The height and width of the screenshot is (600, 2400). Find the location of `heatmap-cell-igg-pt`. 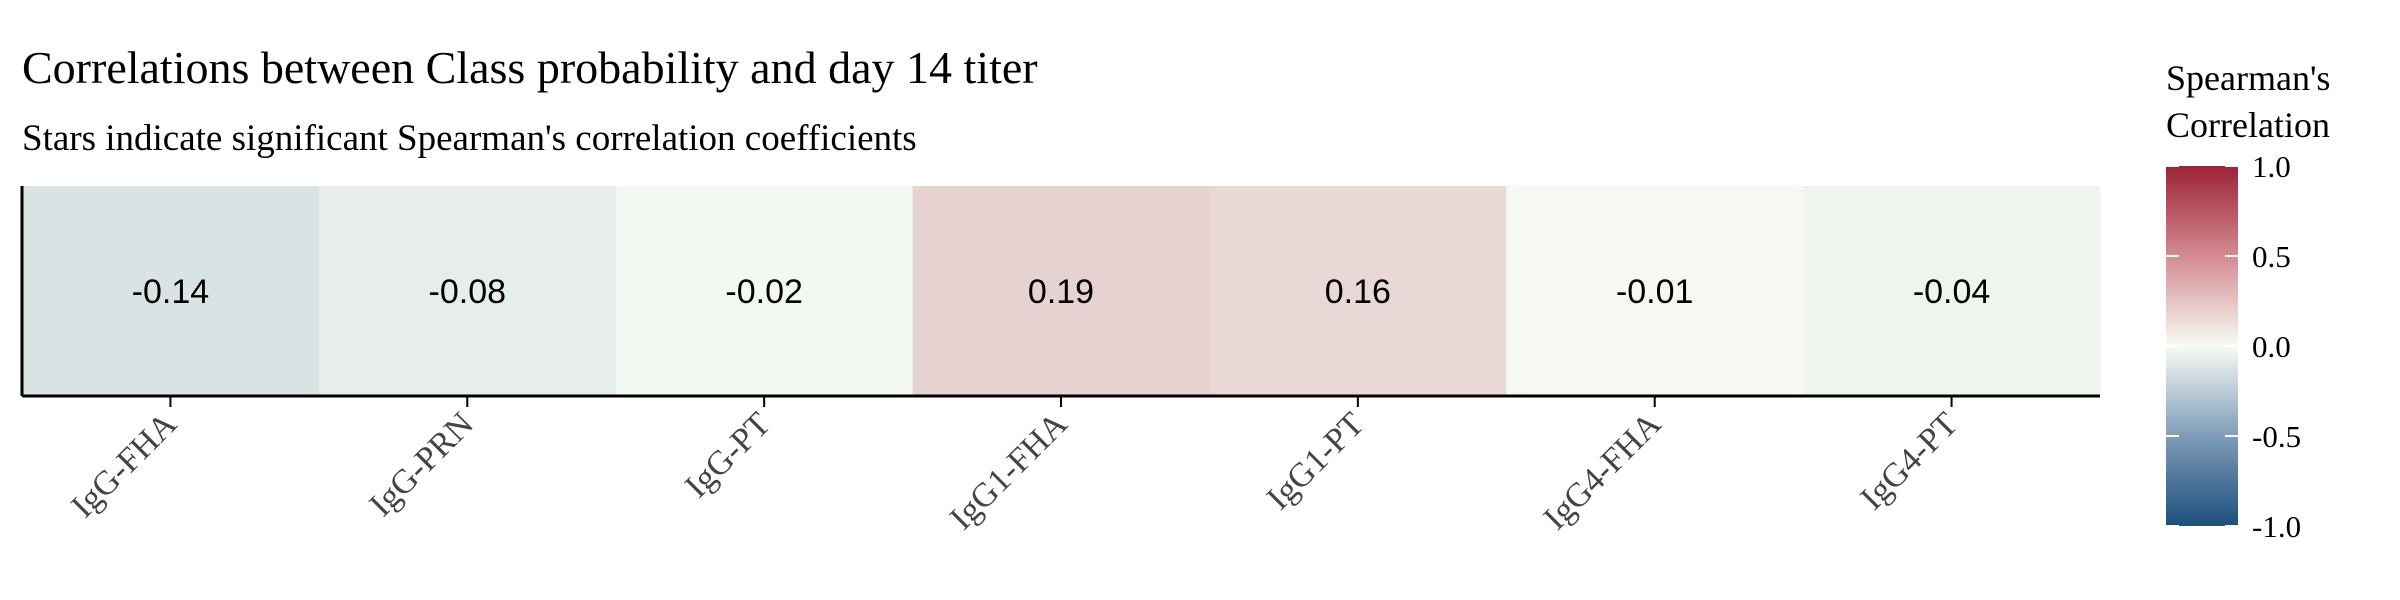

heatmap-cell-igg-pt is located at coordinates (764, 291).